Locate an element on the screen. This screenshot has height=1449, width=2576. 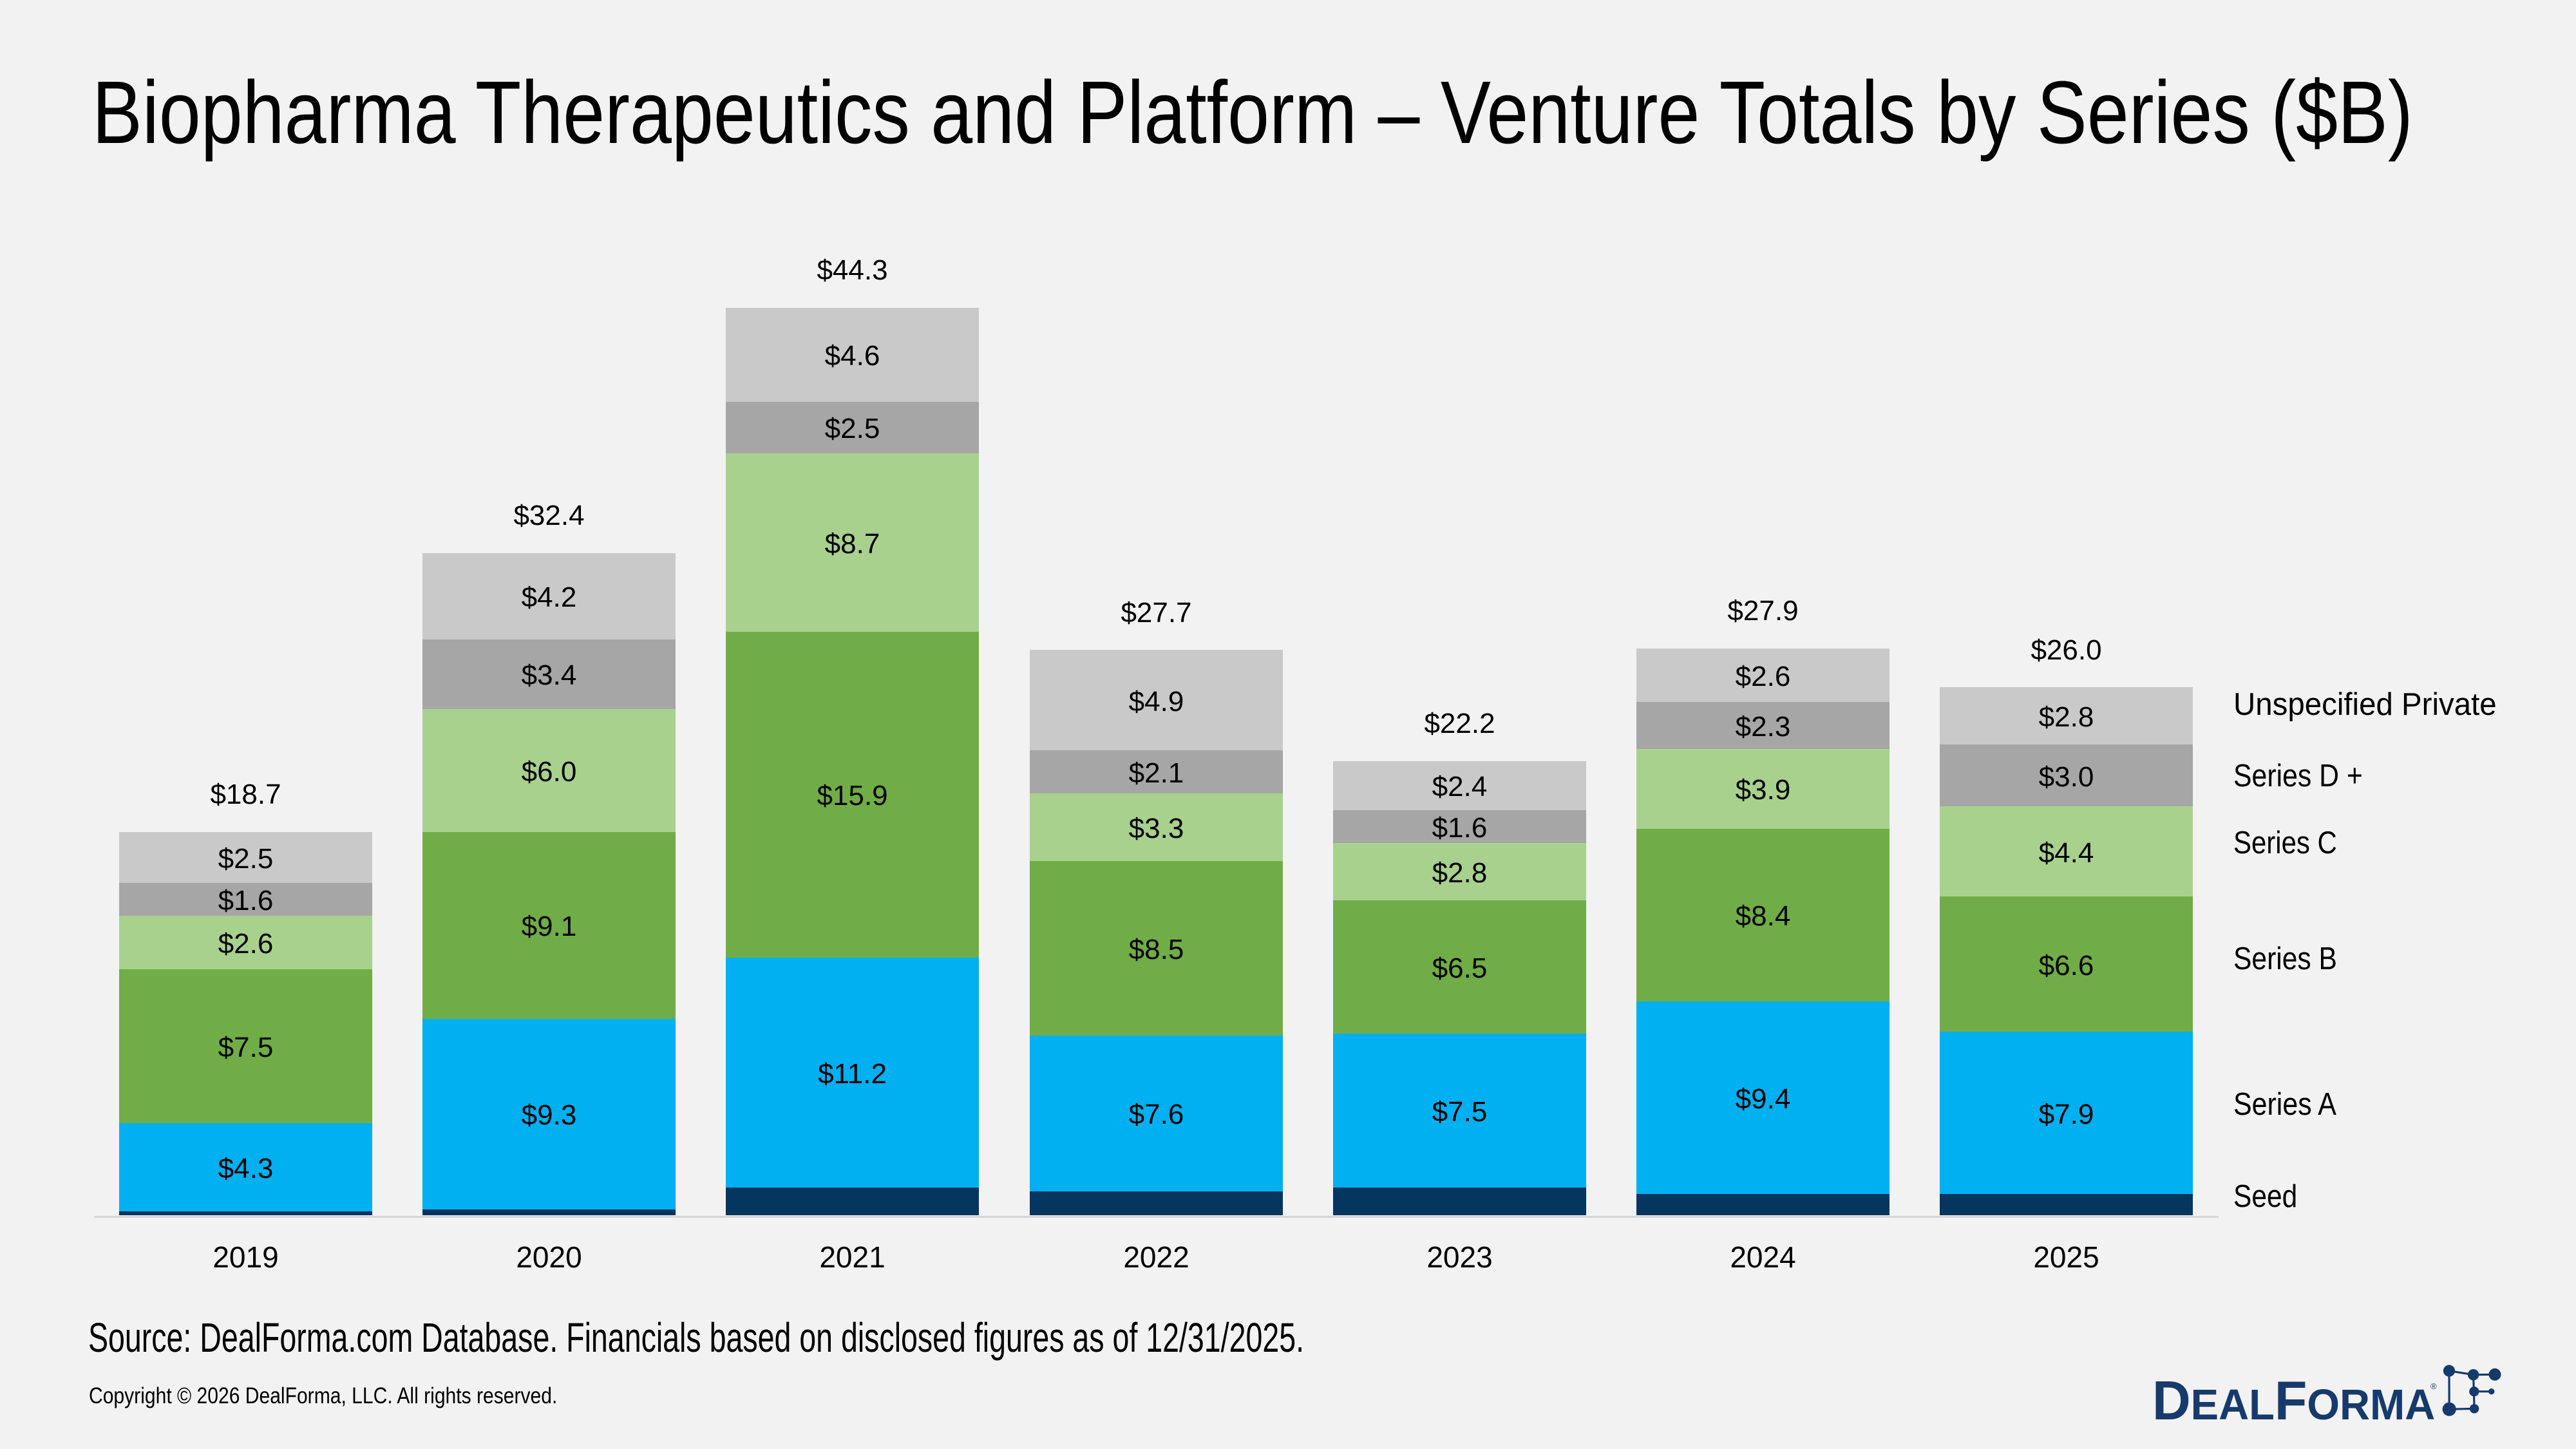
svg-text: E is located at coordinates (2205, 1404).